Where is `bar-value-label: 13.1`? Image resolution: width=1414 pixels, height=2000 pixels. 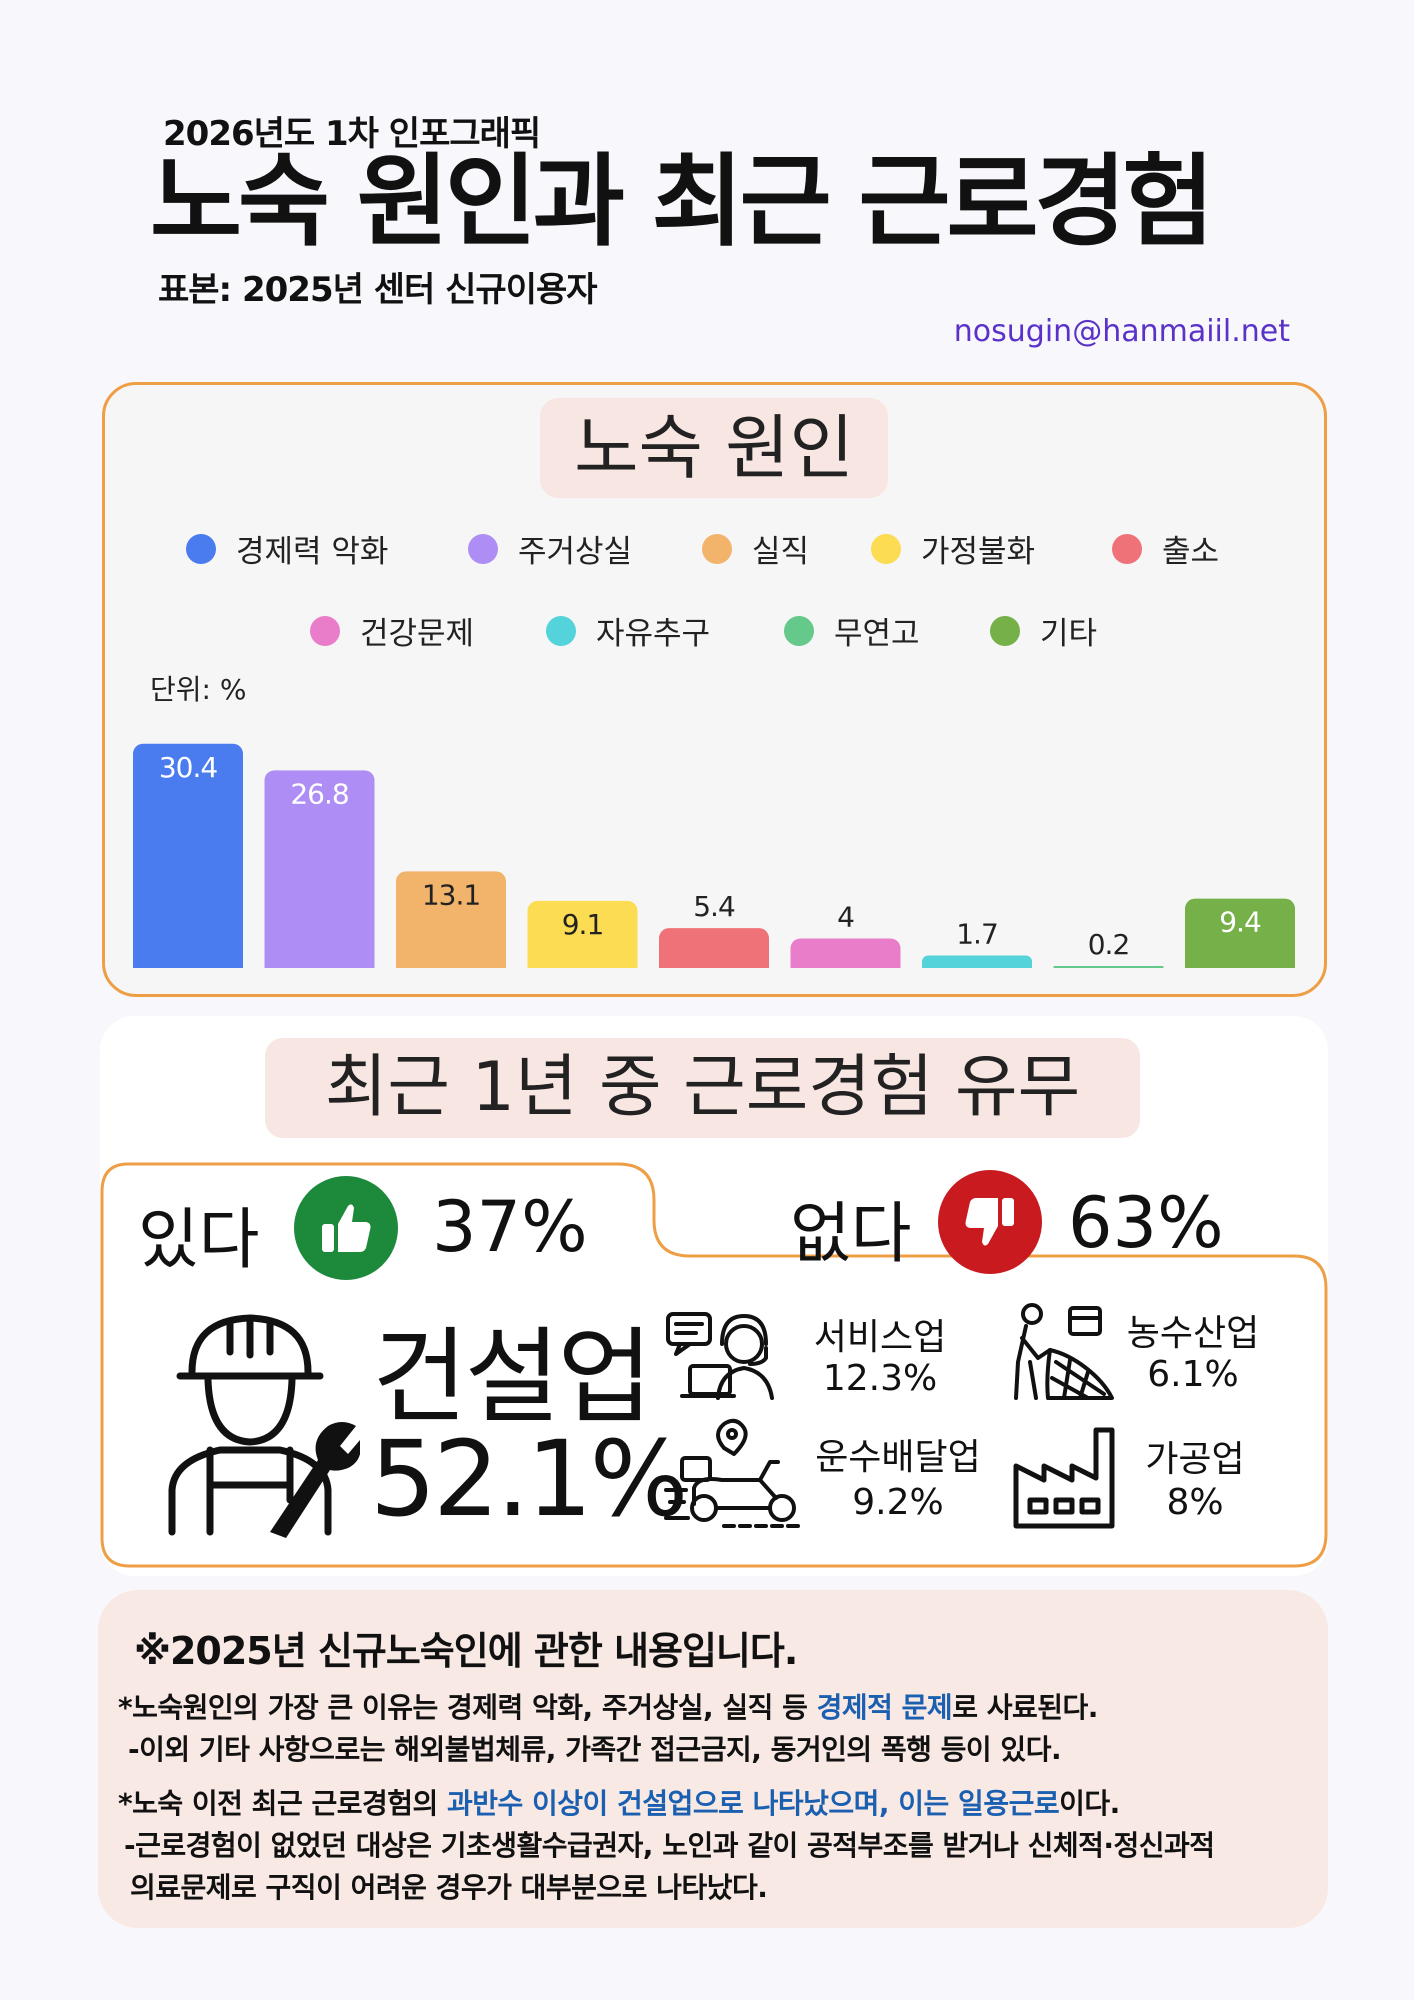
bar-value-label: 13.1 is located at coordinates (451, 894).